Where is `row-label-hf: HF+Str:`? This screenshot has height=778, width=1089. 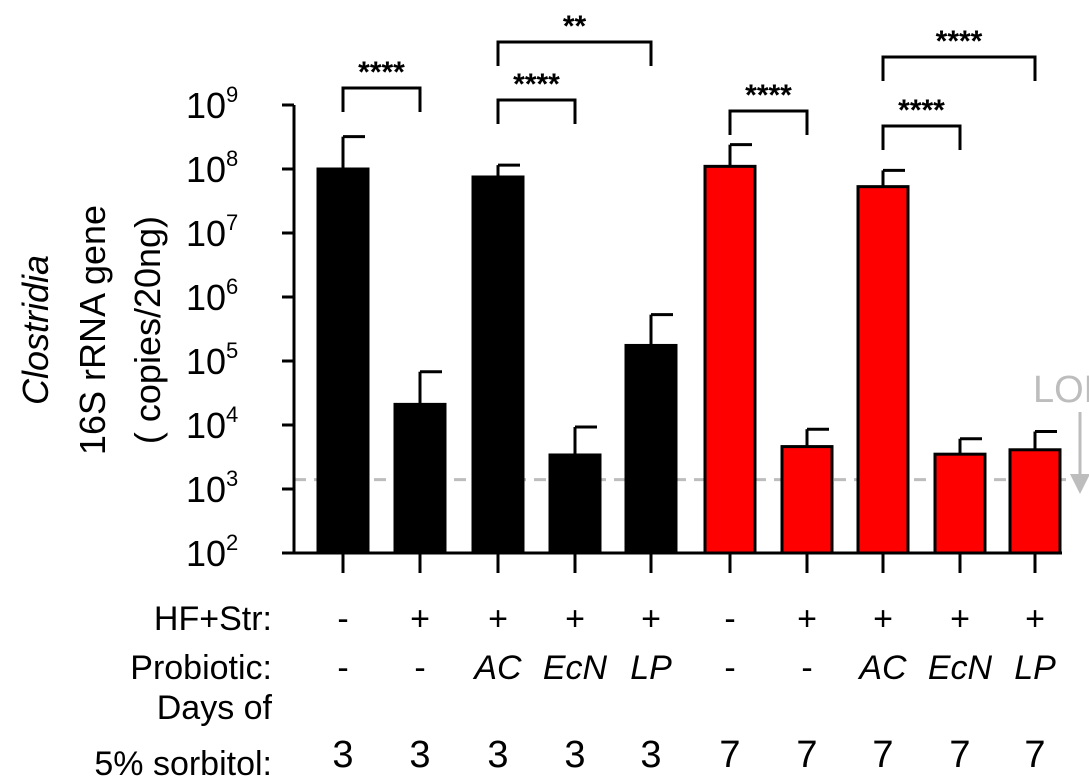
row-label-hf: HF+Str: is located at coordinates (213, 619).